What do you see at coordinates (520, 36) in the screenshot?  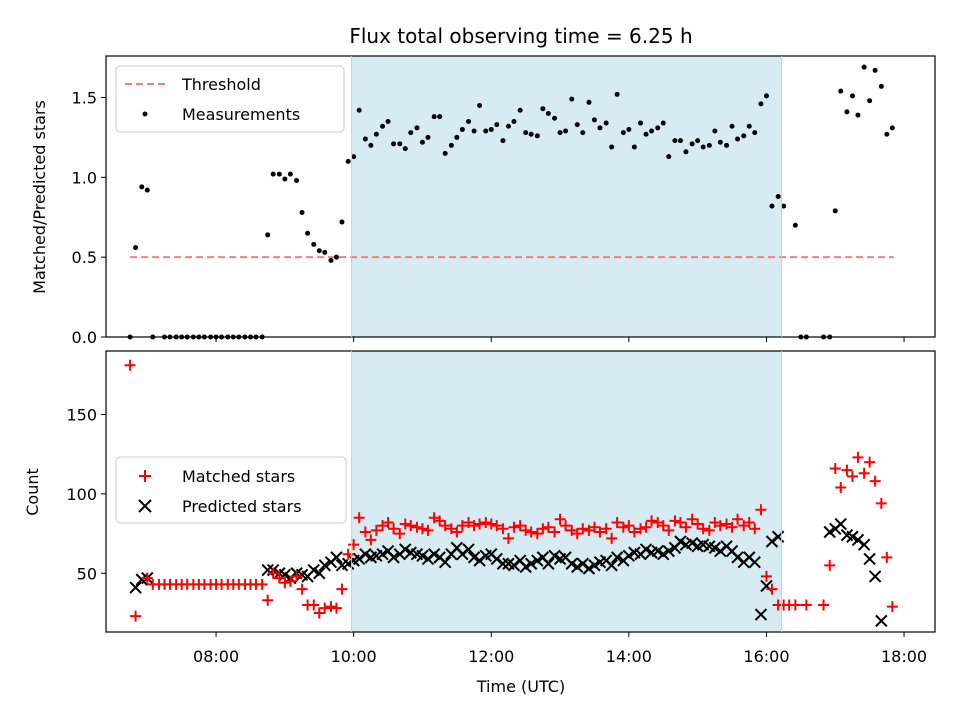 I see `chart-title: Flux total observing time = 6.25 h` at bounding box center [520, 36].